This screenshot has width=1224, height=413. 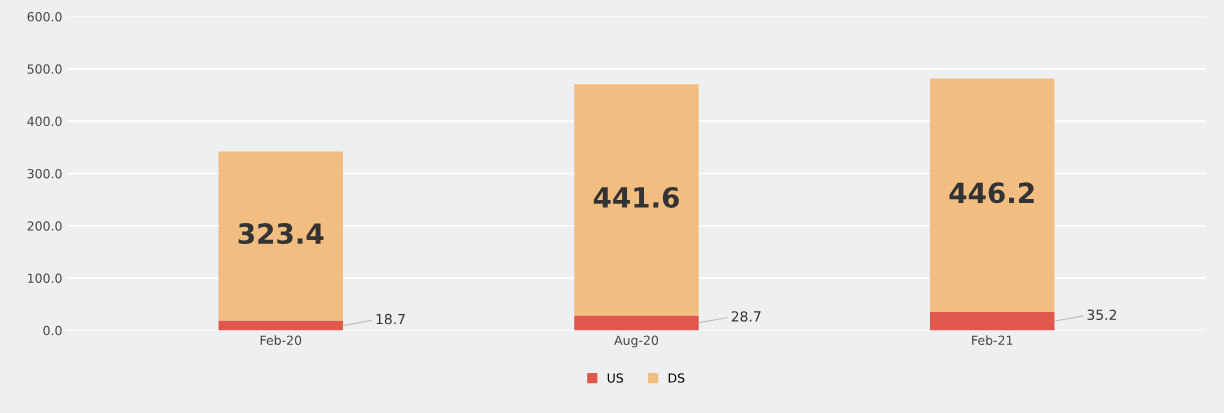 I want to click on data-label: 35.2, so click(x=1102, y=314).